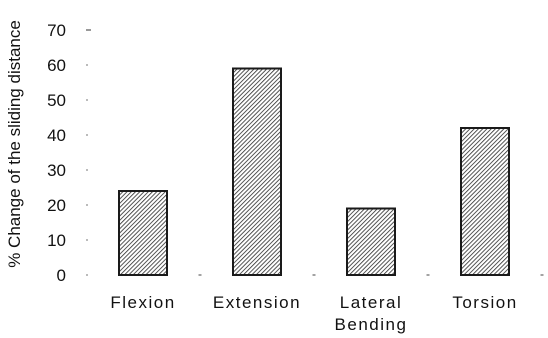 The image size is (548, 338). I want to click on x-tick-label: Torsion, so click(484, 302).